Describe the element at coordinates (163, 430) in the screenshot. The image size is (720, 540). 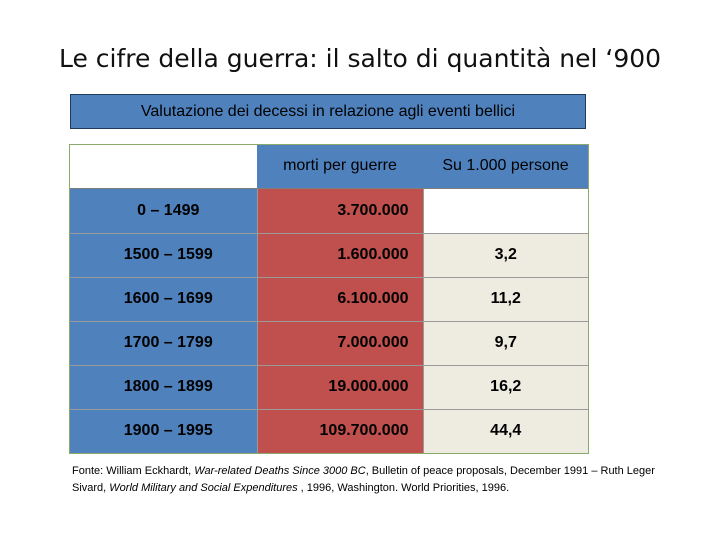
I see `period-cell: 1900 – 1995` at that location.